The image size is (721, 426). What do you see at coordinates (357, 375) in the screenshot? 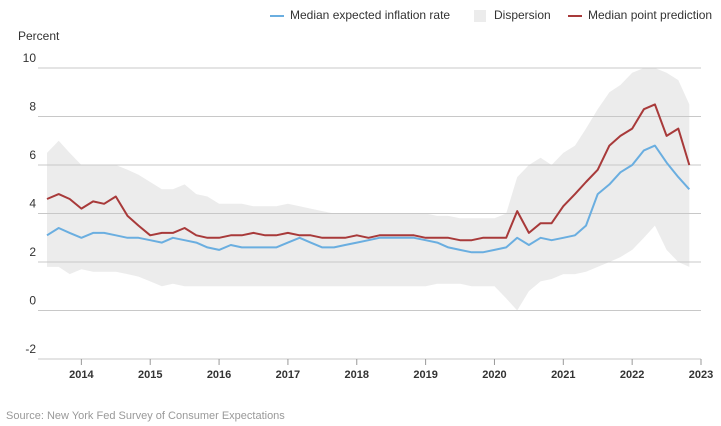
I see `x-tick-label: 2018` at bounding box center [357, 375].